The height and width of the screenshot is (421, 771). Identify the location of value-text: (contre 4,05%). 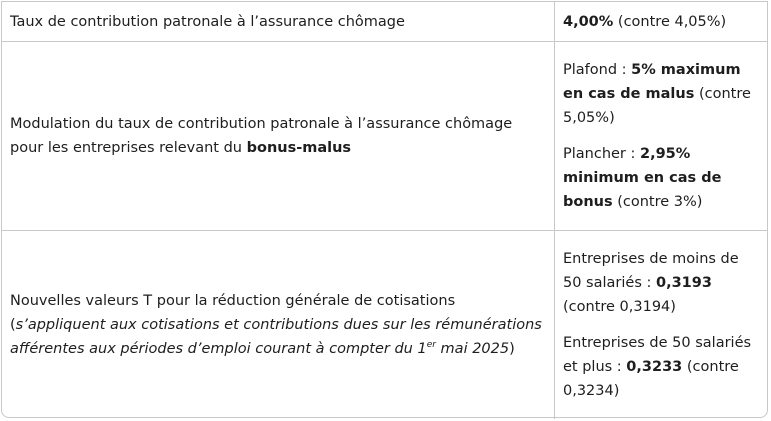
(670, 21).